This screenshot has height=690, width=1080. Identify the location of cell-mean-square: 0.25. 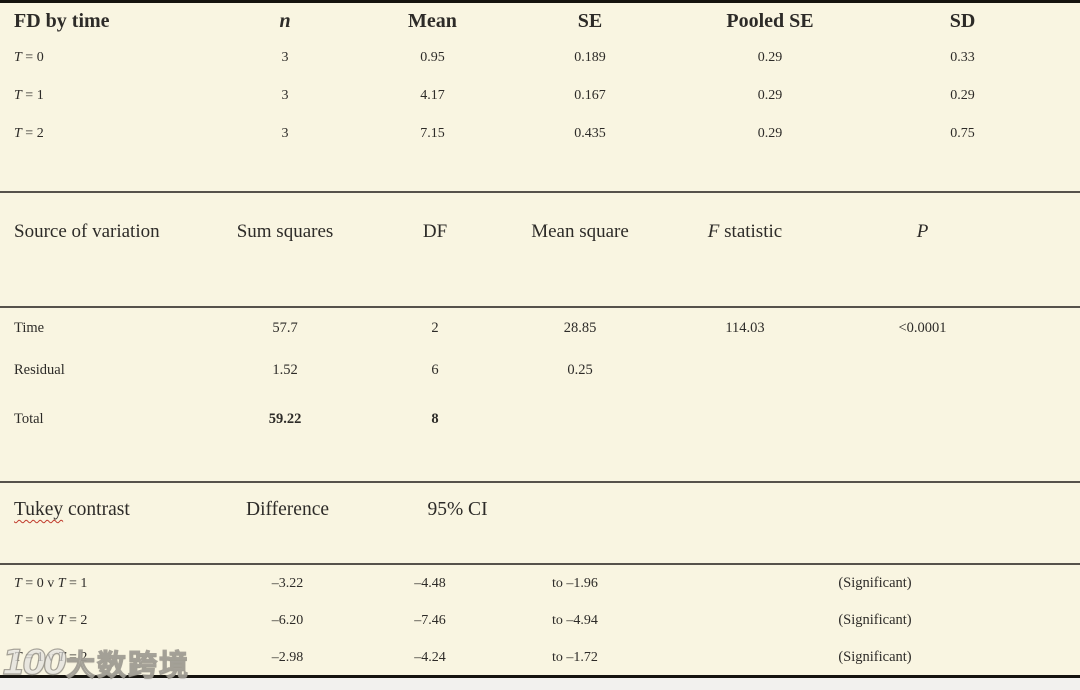
(580, 370).